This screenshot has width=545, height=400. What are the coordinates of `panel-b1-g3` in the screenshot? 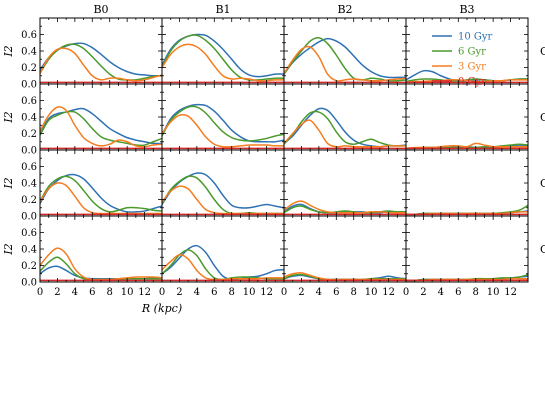 It's located at (223, 249).